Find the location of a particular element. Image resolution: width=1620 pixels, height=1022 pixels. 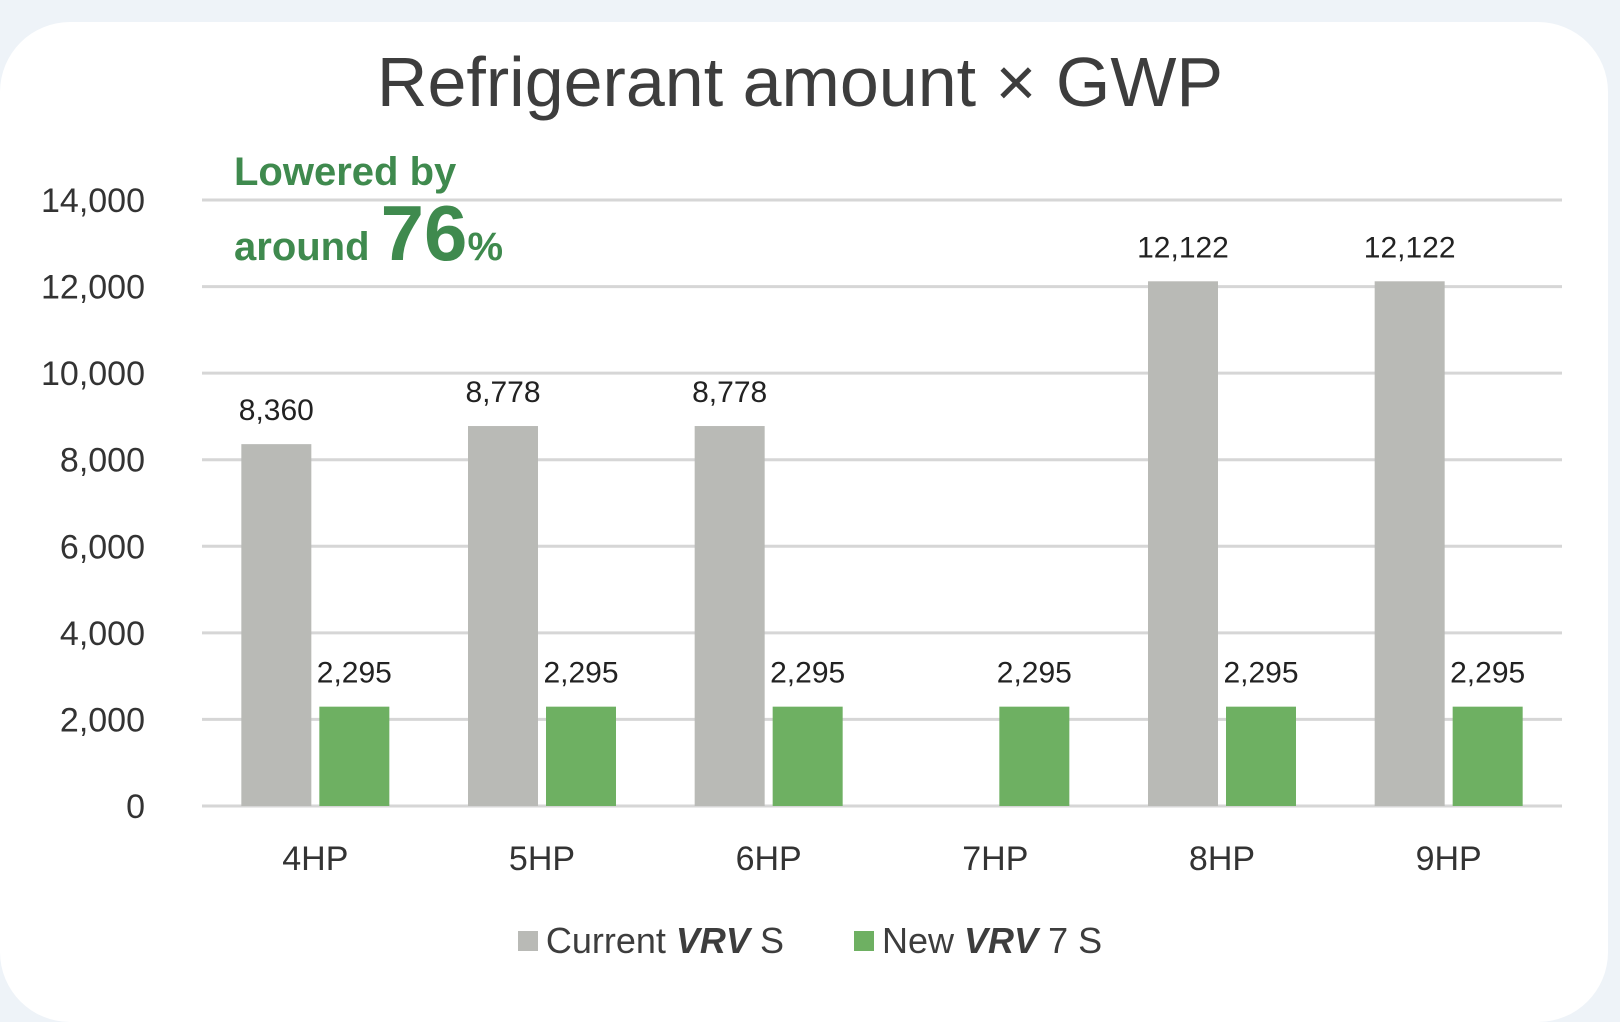

legend-item-current: Current VRV S is located at coordinates (650, 941).